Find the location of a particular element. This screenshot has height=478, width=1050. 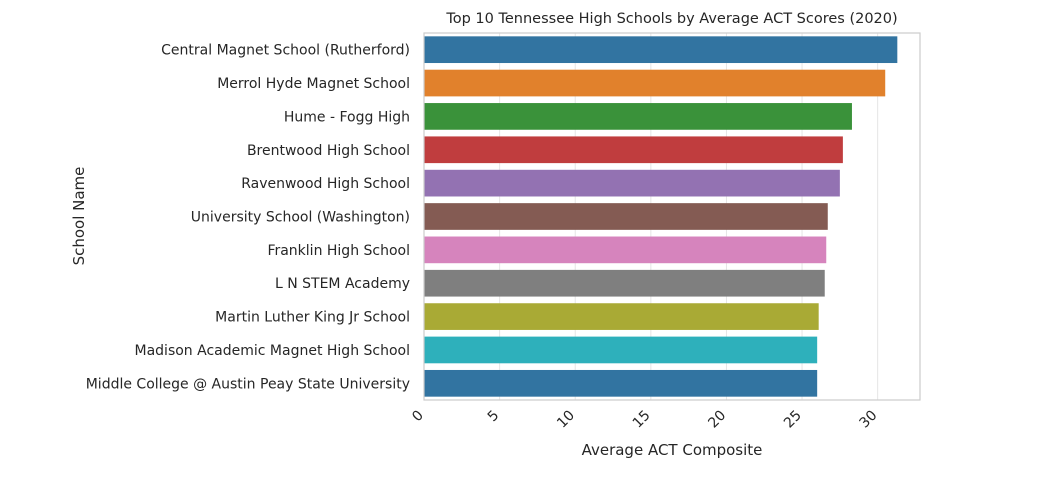

x-tick-label: 5 is located at coordinates (494, 417).